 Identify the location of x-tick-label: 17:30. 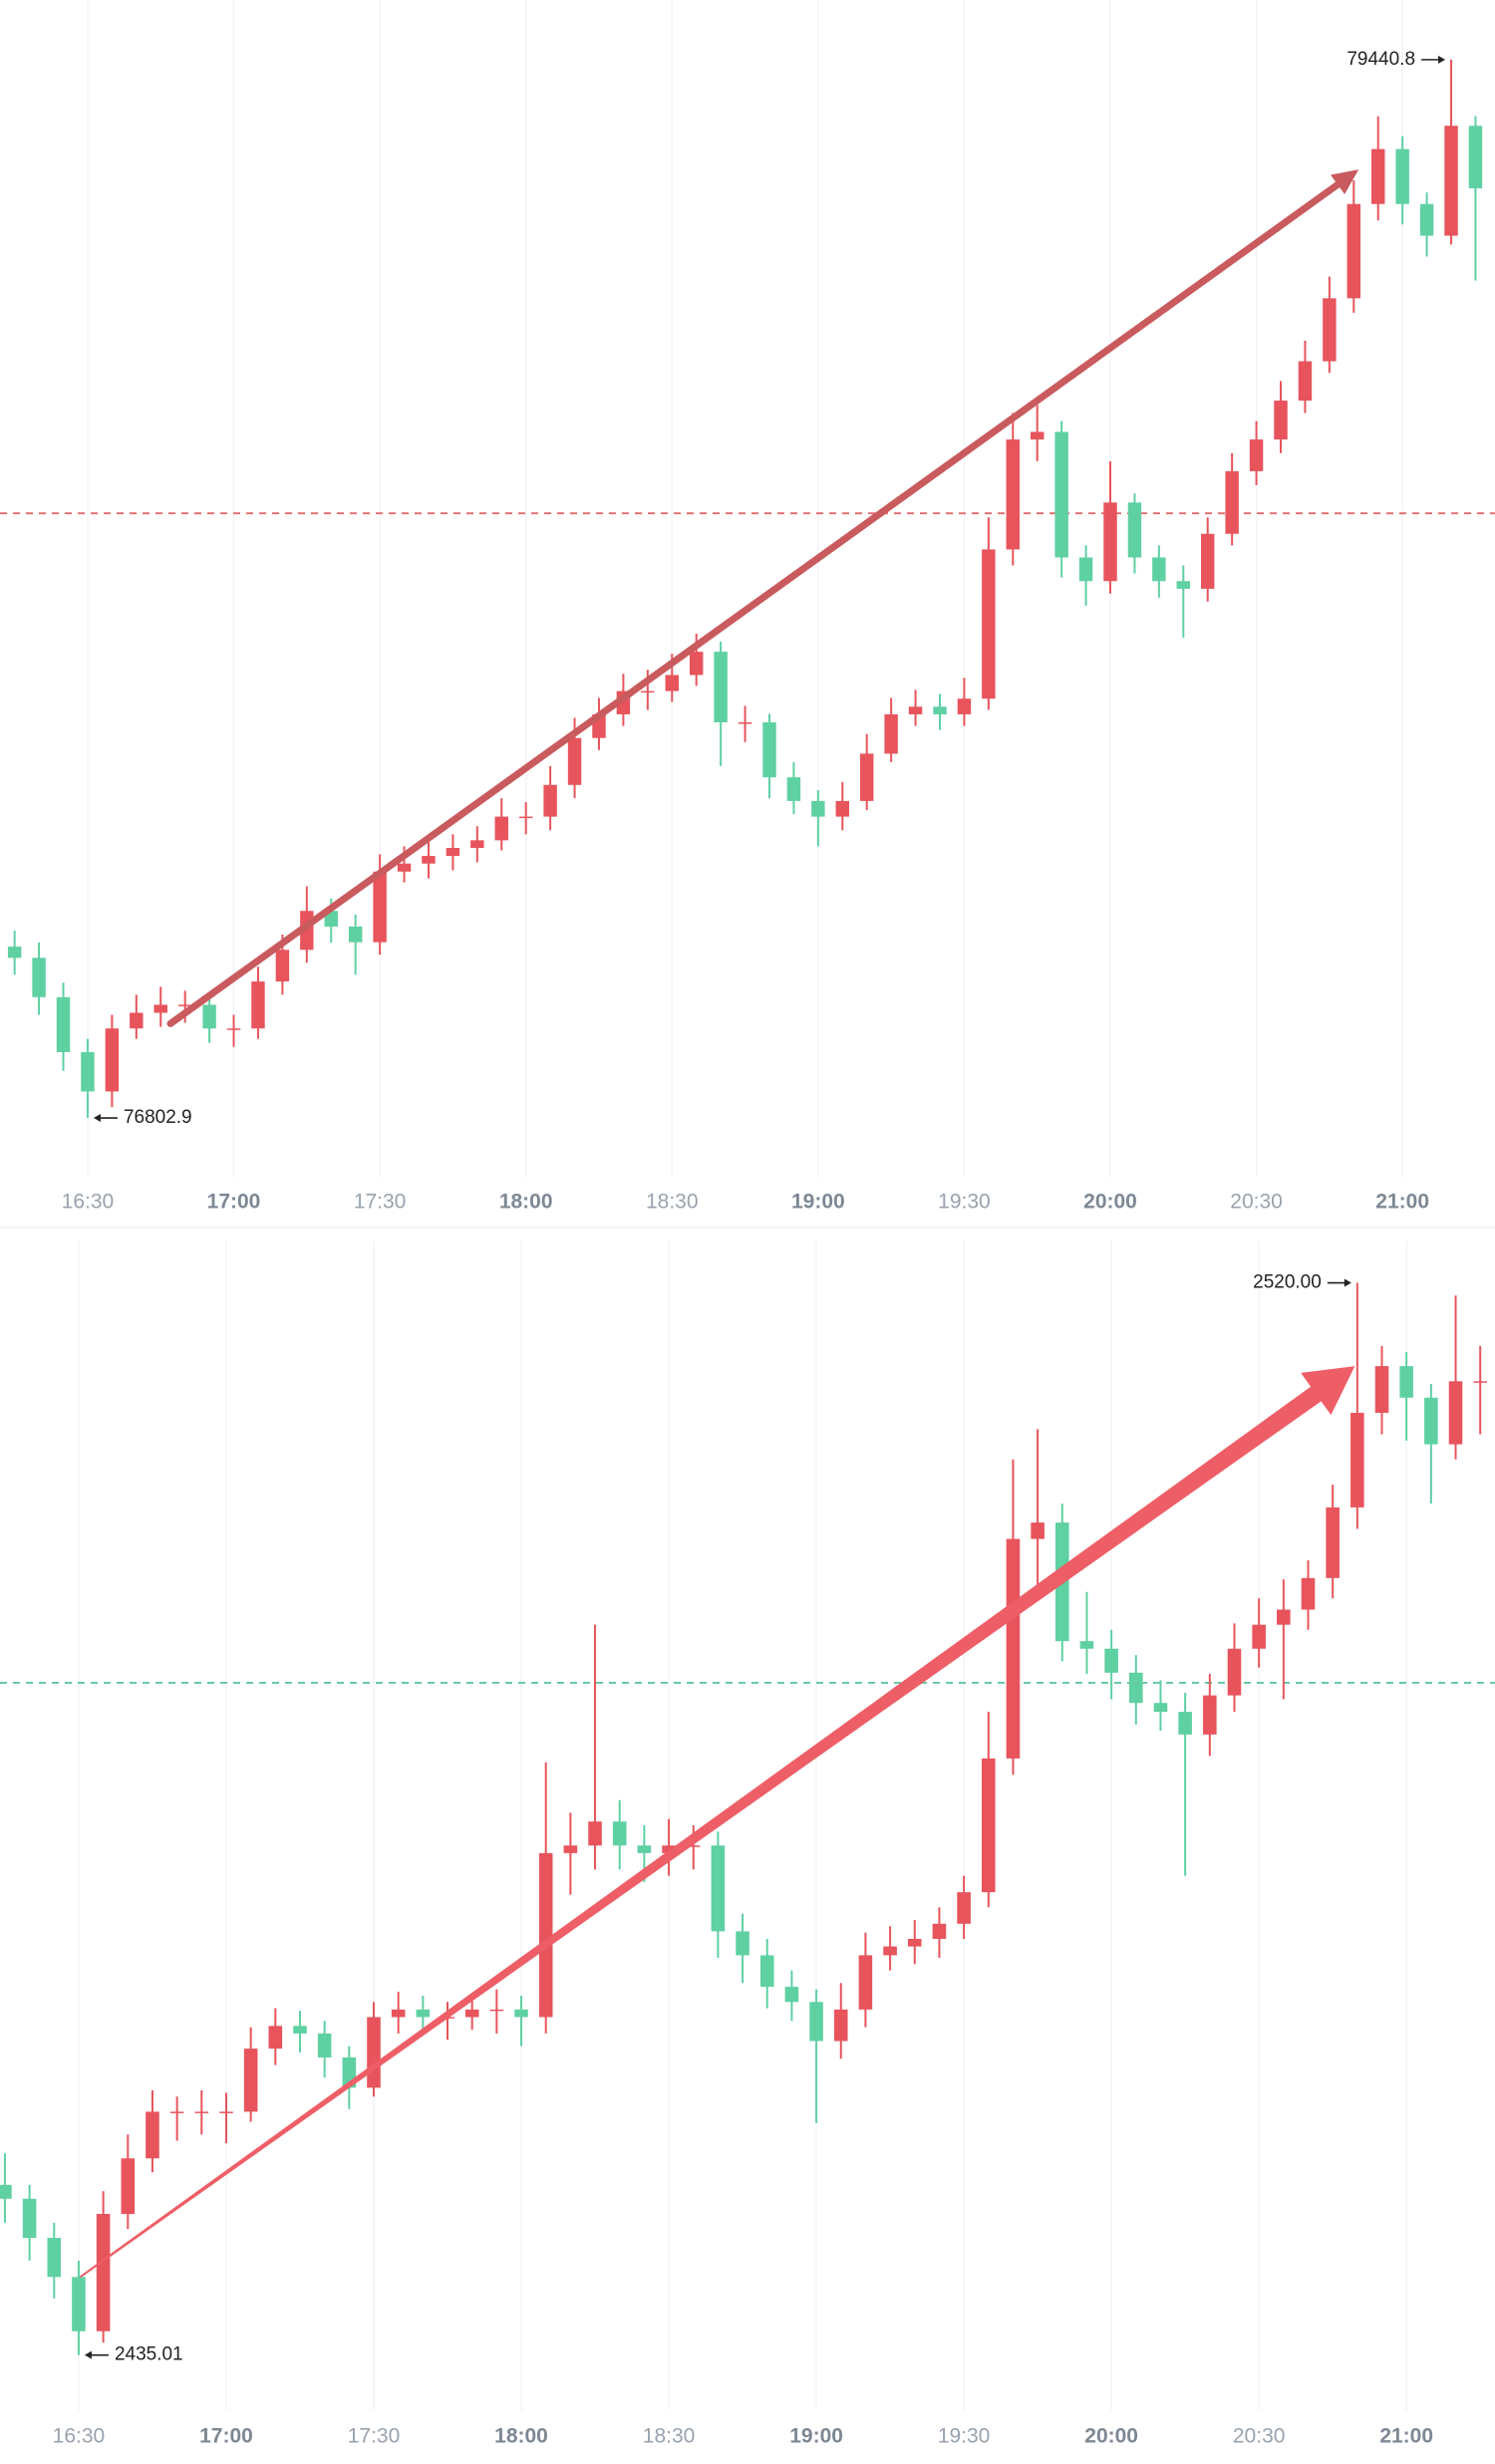
(375, 2436).